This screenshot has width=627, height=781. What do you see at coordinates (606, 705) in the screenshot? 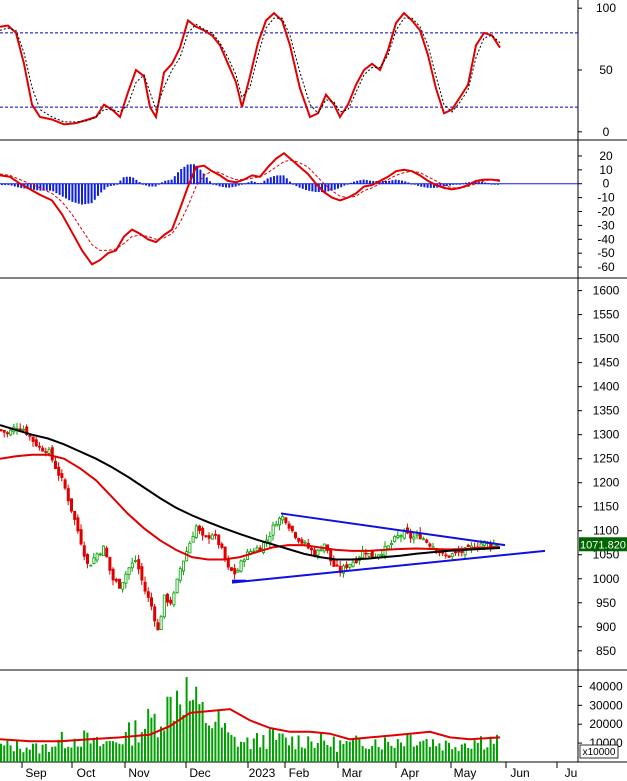
I see `volume-tick-label: 30000` at bounding box center [606, 705].